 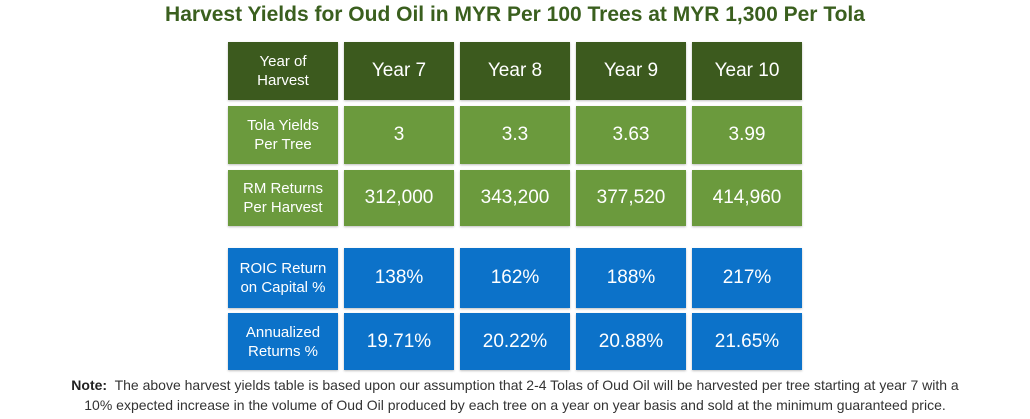 I want to click on rm-returns-cell: 312,000, so click(x=399, y=198).